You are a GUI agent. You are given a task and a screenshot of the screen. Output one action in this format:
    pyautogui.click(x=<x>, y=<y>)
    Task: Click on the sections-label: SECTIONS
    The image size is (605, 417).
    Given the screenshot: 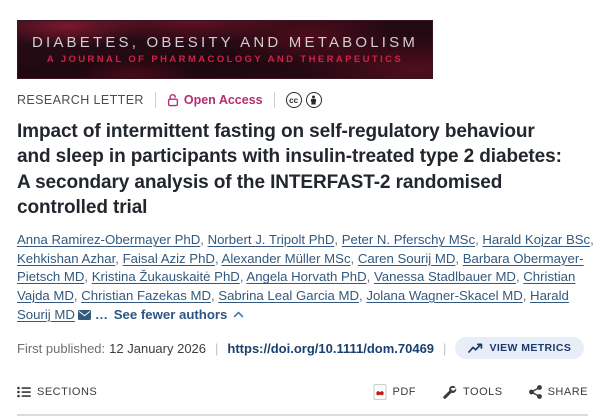 What is the action you would take?
    pyautogui.click(x=67, y=392)
    